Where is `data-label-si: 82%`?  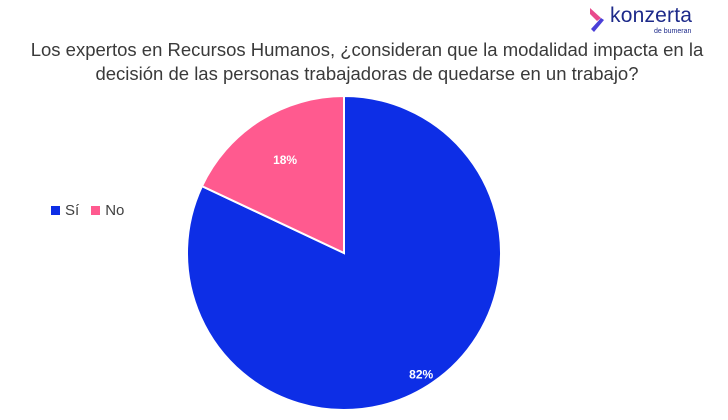 data-label-si: 82% is located at coordinates (421, 375).